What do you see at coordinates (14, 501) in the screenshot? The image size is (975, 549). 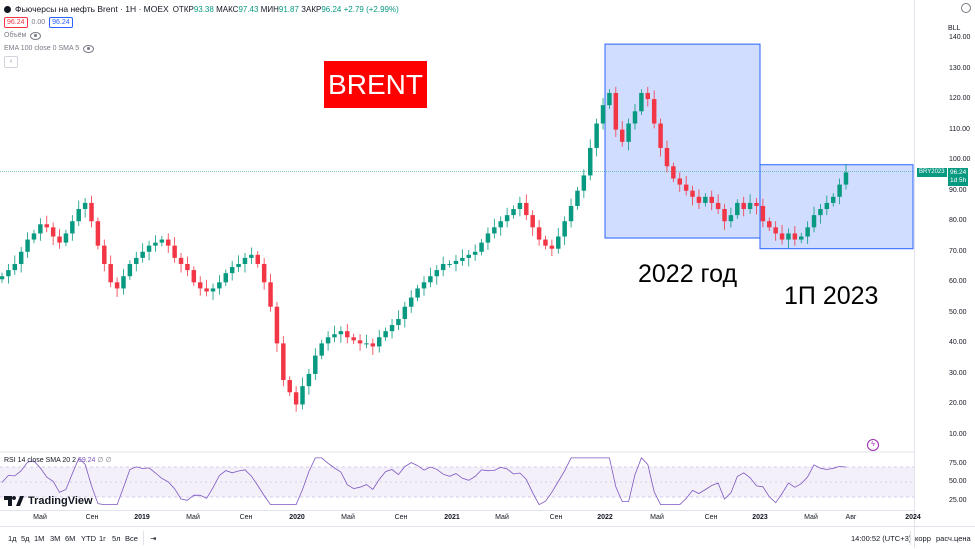 I see `tv-logo-icon` at bounding box center [14, 501].